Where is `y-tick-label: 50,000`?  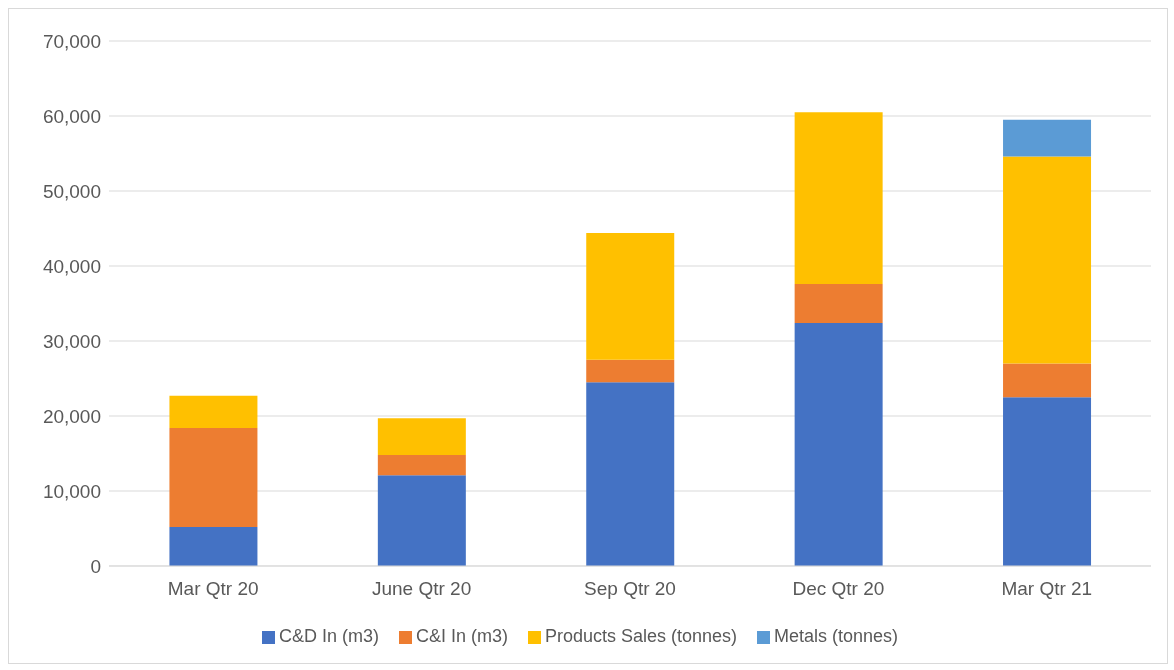
y-tick-label: 50,000 is located at coordinates (71, 191).